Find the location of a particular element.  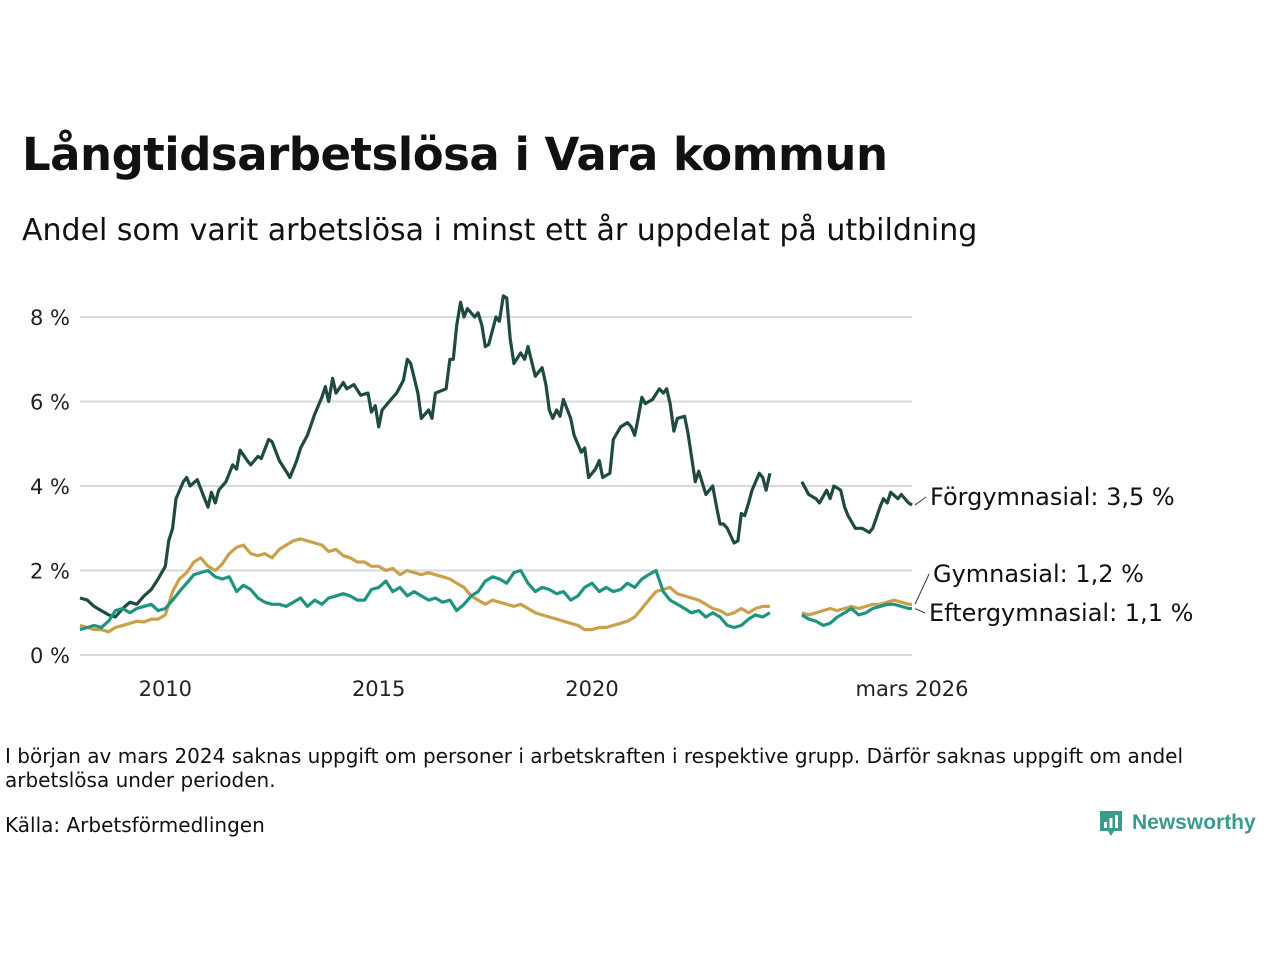

series-label-gymnasial: Gymnasial: 1,2 % is located at coordinates (1038, 574).